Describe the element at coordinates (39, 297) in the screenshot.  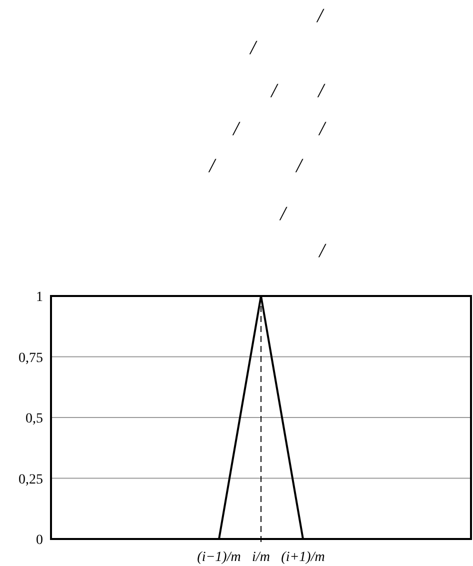
I see `y-tick-label: 1` at that location.